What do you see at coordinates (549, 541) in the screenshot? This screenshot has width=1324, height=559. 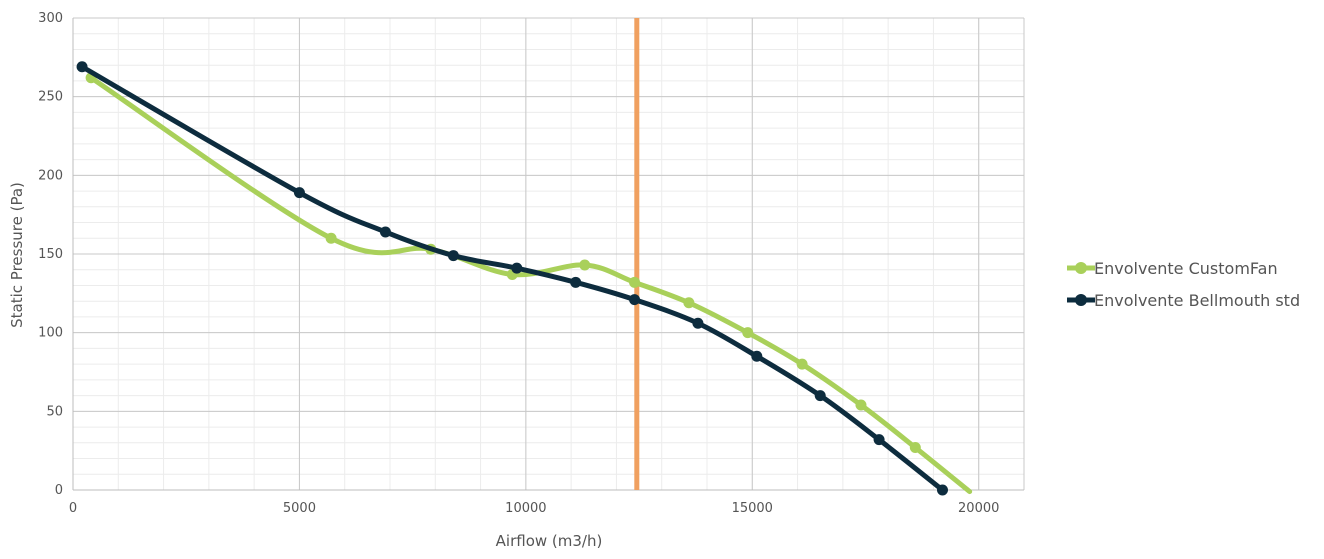 I see `x-axis-title: Airflow (m3/h)` at bounding box center [549, 541].